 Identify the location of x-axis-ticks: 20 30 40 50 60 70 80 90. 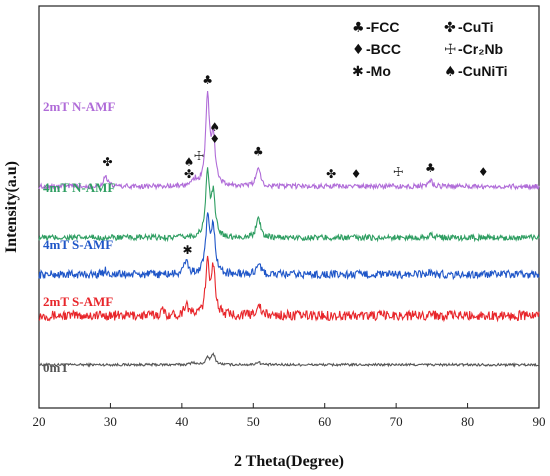
(289, 416).